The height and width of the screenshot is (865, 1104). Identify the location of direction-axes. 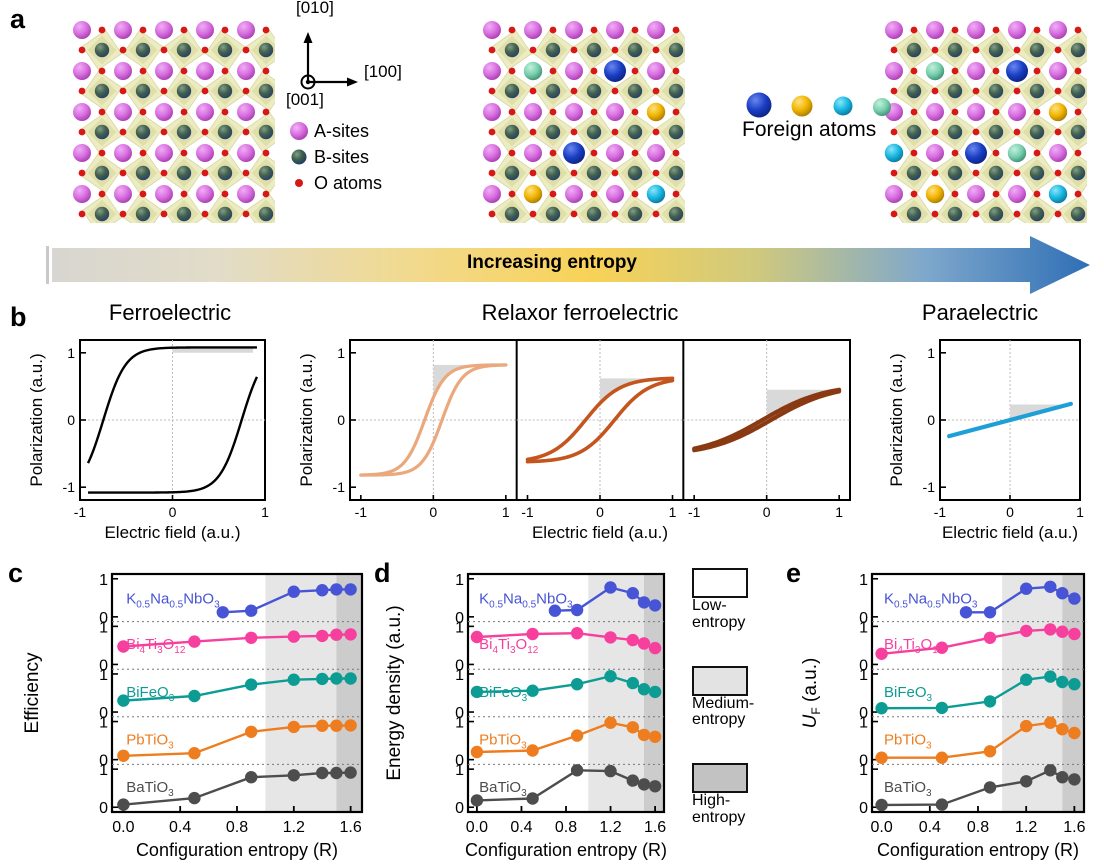
(351, 60).